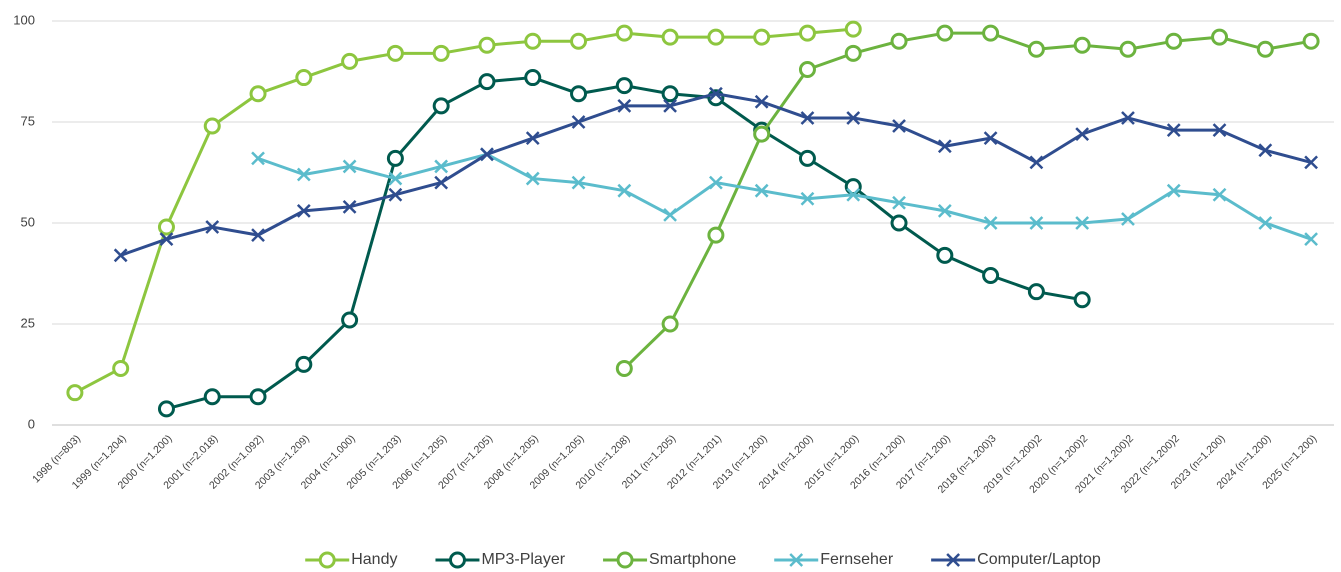 The image size is (1341, 572). I want to click on y-tick-label: 75, so click(28, 120).